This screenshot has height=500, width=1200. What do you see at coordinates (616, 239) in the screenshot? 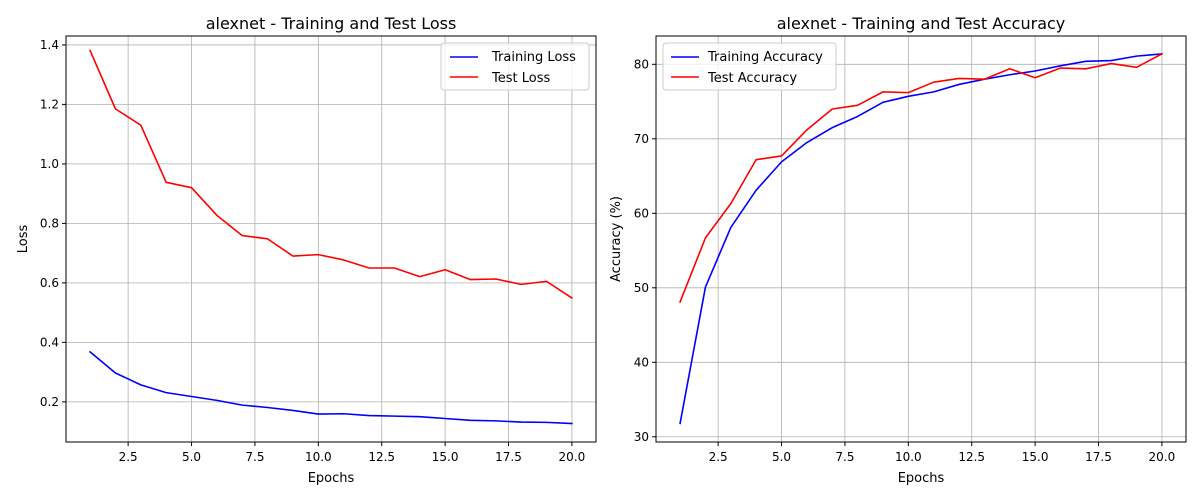
I see `accuracy-chart-y-axis-label: Accuracy (%)` at bounding box center [616, 239].